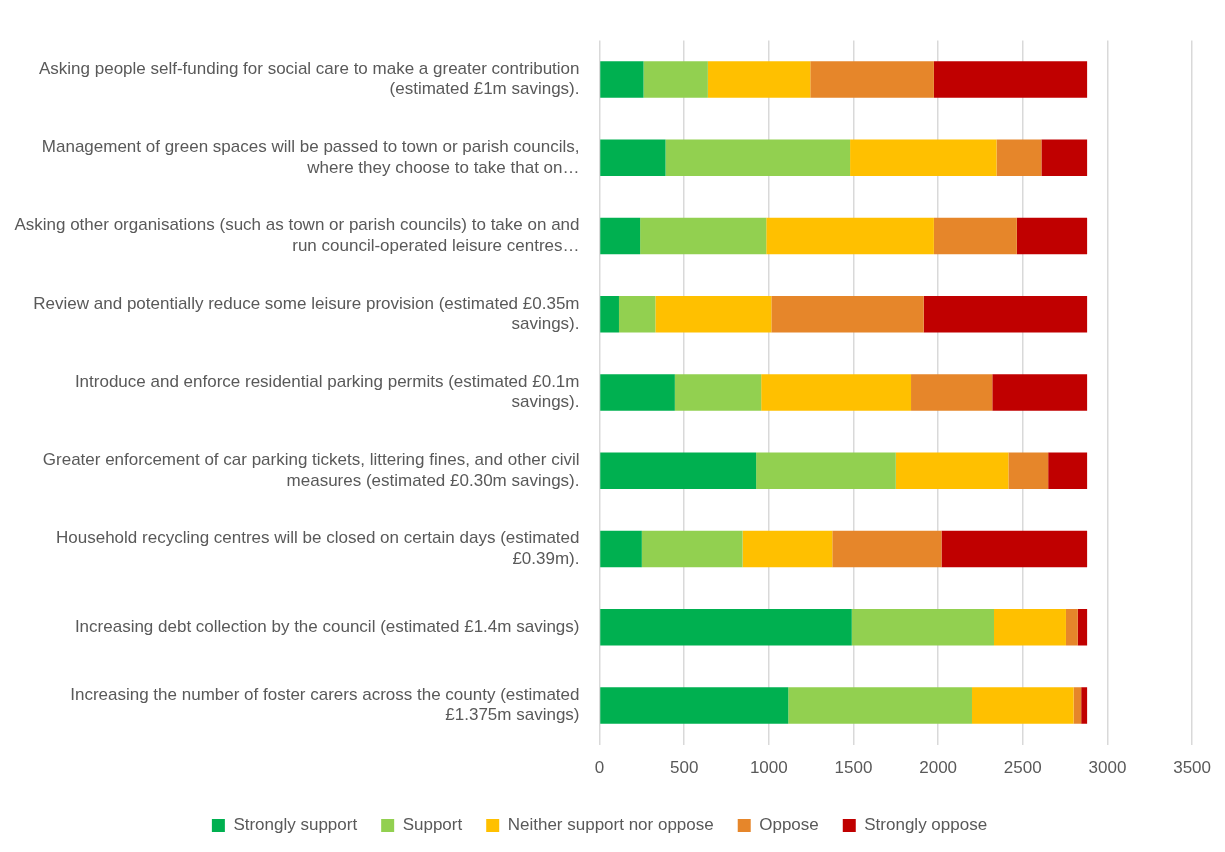  I want to click on legend-label: Oppose, so click(789, 825).